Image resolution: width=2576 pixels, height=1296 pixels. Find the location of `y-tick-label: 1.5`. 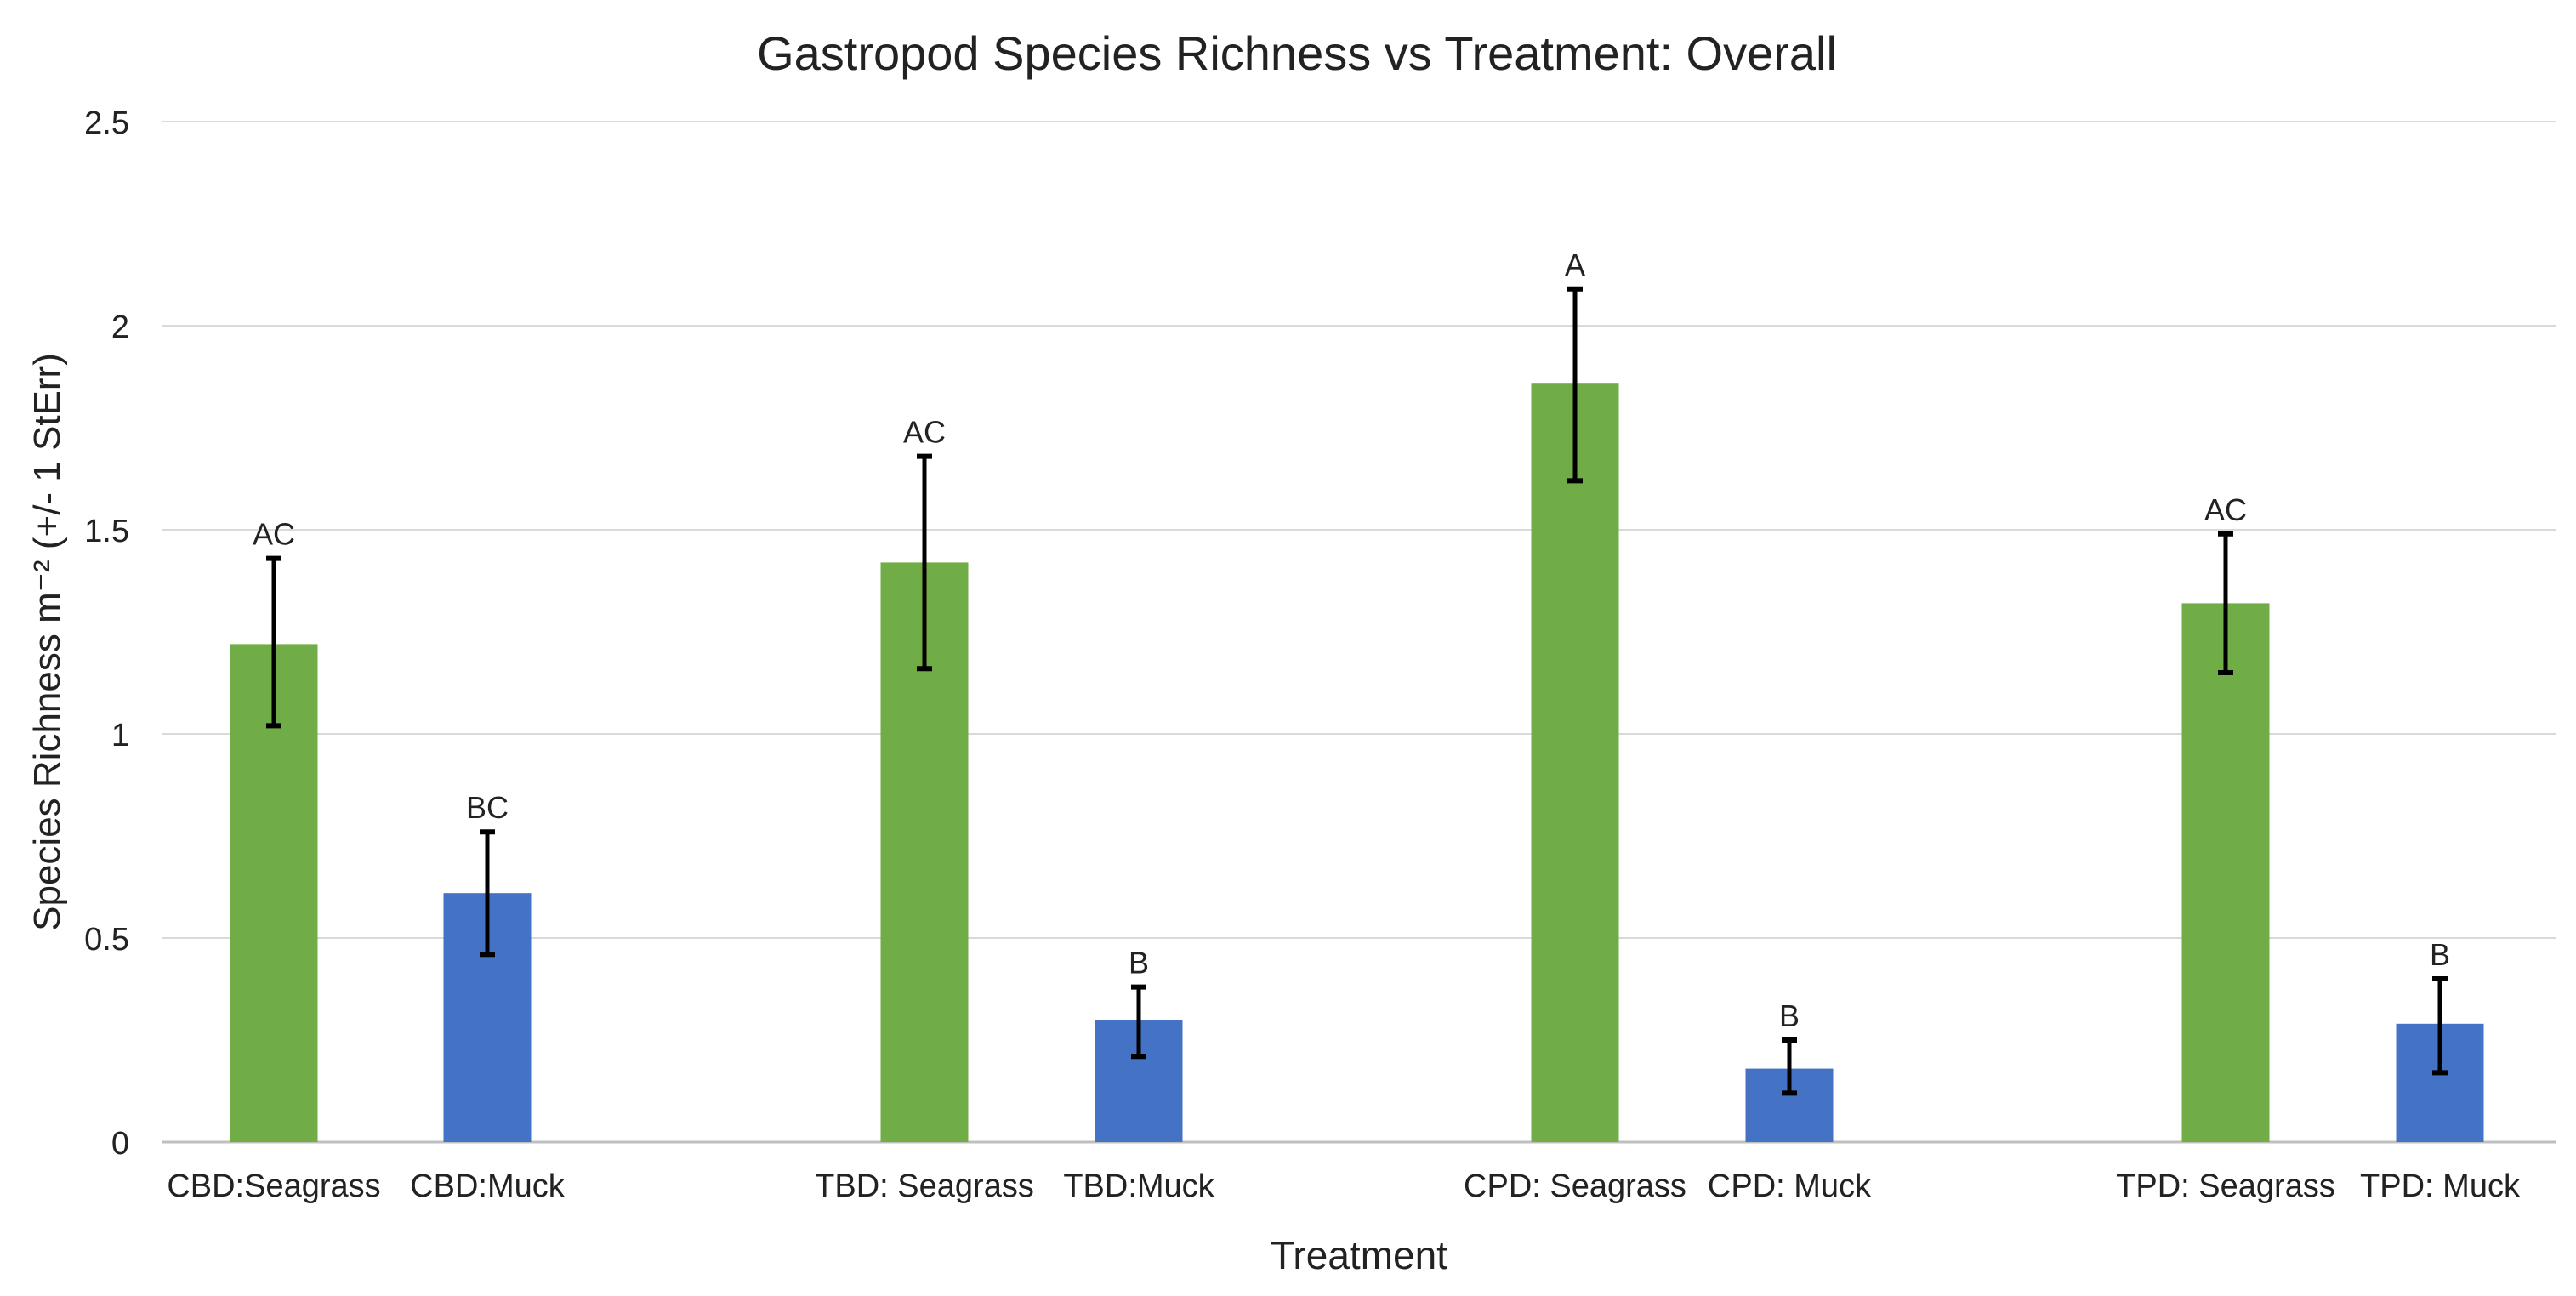

y-tick-label: 1.5 is located at coordinates (106, 531).